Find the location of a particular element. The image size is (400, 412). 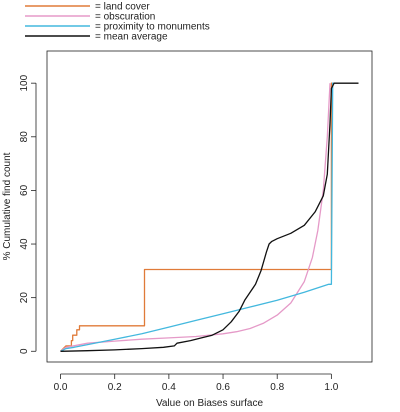

y-tick-label: 40 is located at coordinates (24, 244).